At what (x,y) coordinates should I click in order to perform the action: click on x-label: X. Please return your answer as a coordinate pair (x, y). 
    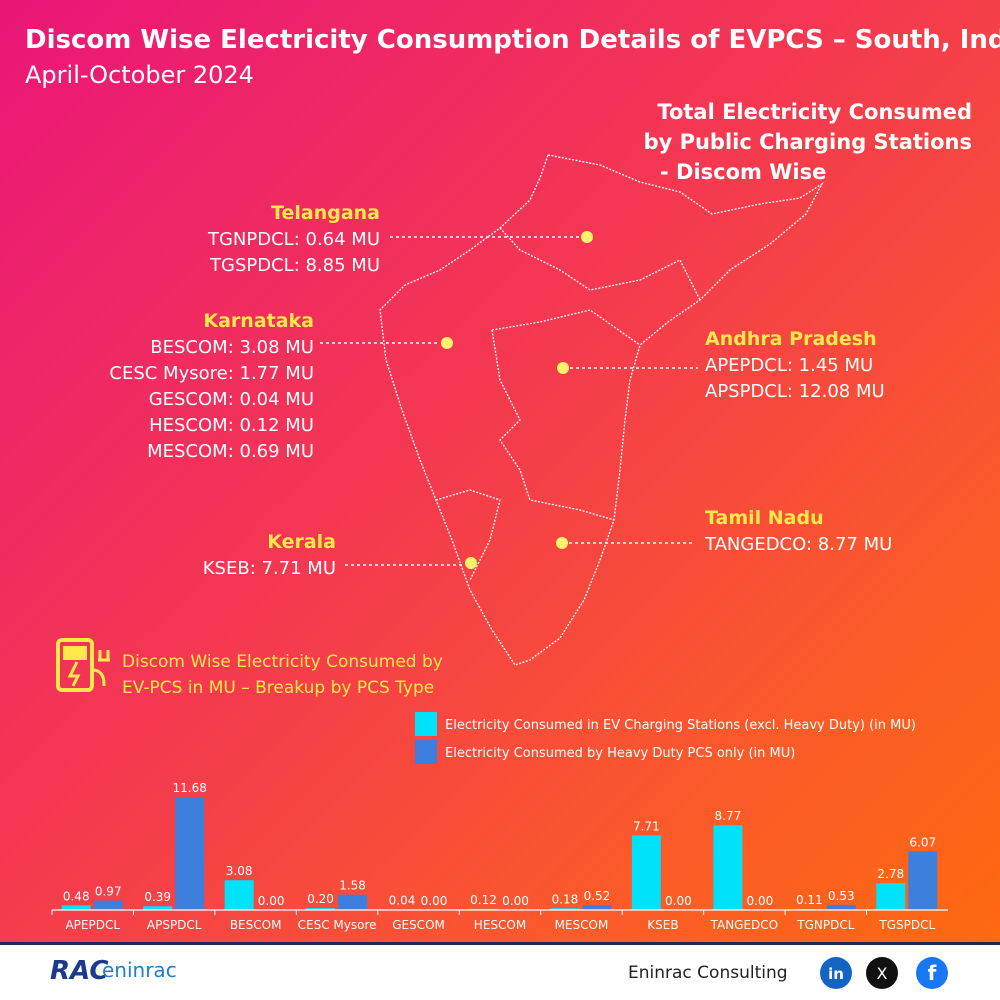
    Looking at the image, I should click on (882, 973).